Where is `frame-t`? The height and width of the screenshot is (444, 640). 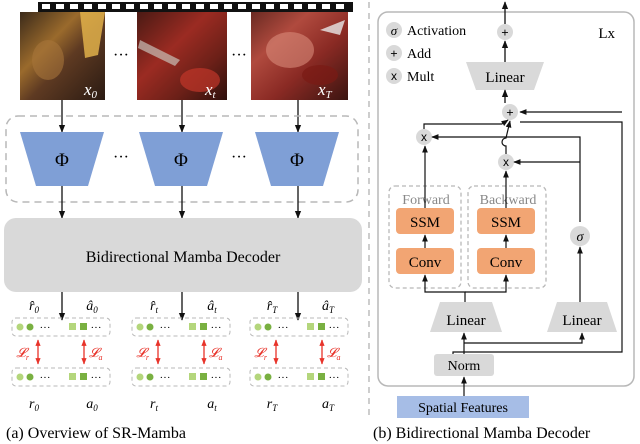 frame-t is located at coordinates (182, 56).